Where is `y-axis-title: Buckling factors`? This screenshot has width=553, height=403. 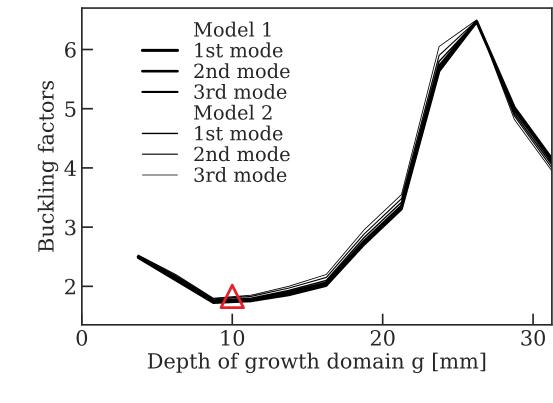 y-axis-title: Buckling factors is located at coordinates (48, 166).